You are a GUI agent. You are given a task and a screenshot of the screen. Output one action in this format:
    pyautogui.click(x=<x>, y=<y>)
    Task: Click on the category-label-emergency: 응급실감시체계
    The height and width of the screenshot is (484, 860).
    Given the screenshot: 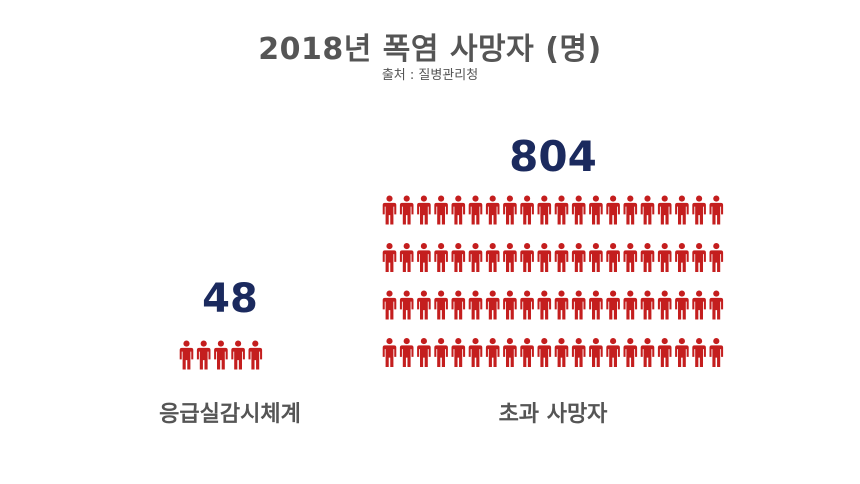 What is the action you would take?
    pyautogui.click(x=230, y=414)
    